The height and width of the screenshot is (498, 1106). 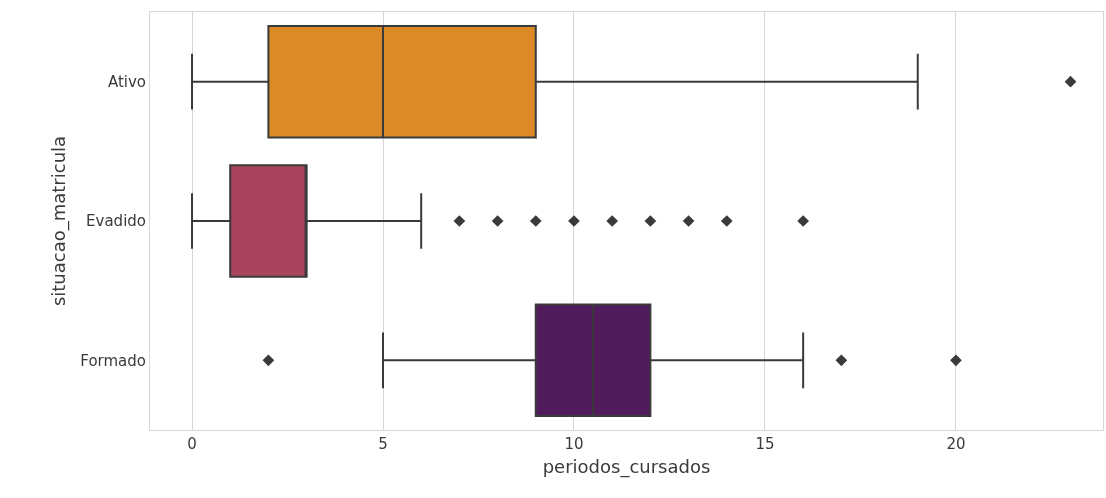 I want to click on x-tick-label: 20, so click(x=956, y=444).